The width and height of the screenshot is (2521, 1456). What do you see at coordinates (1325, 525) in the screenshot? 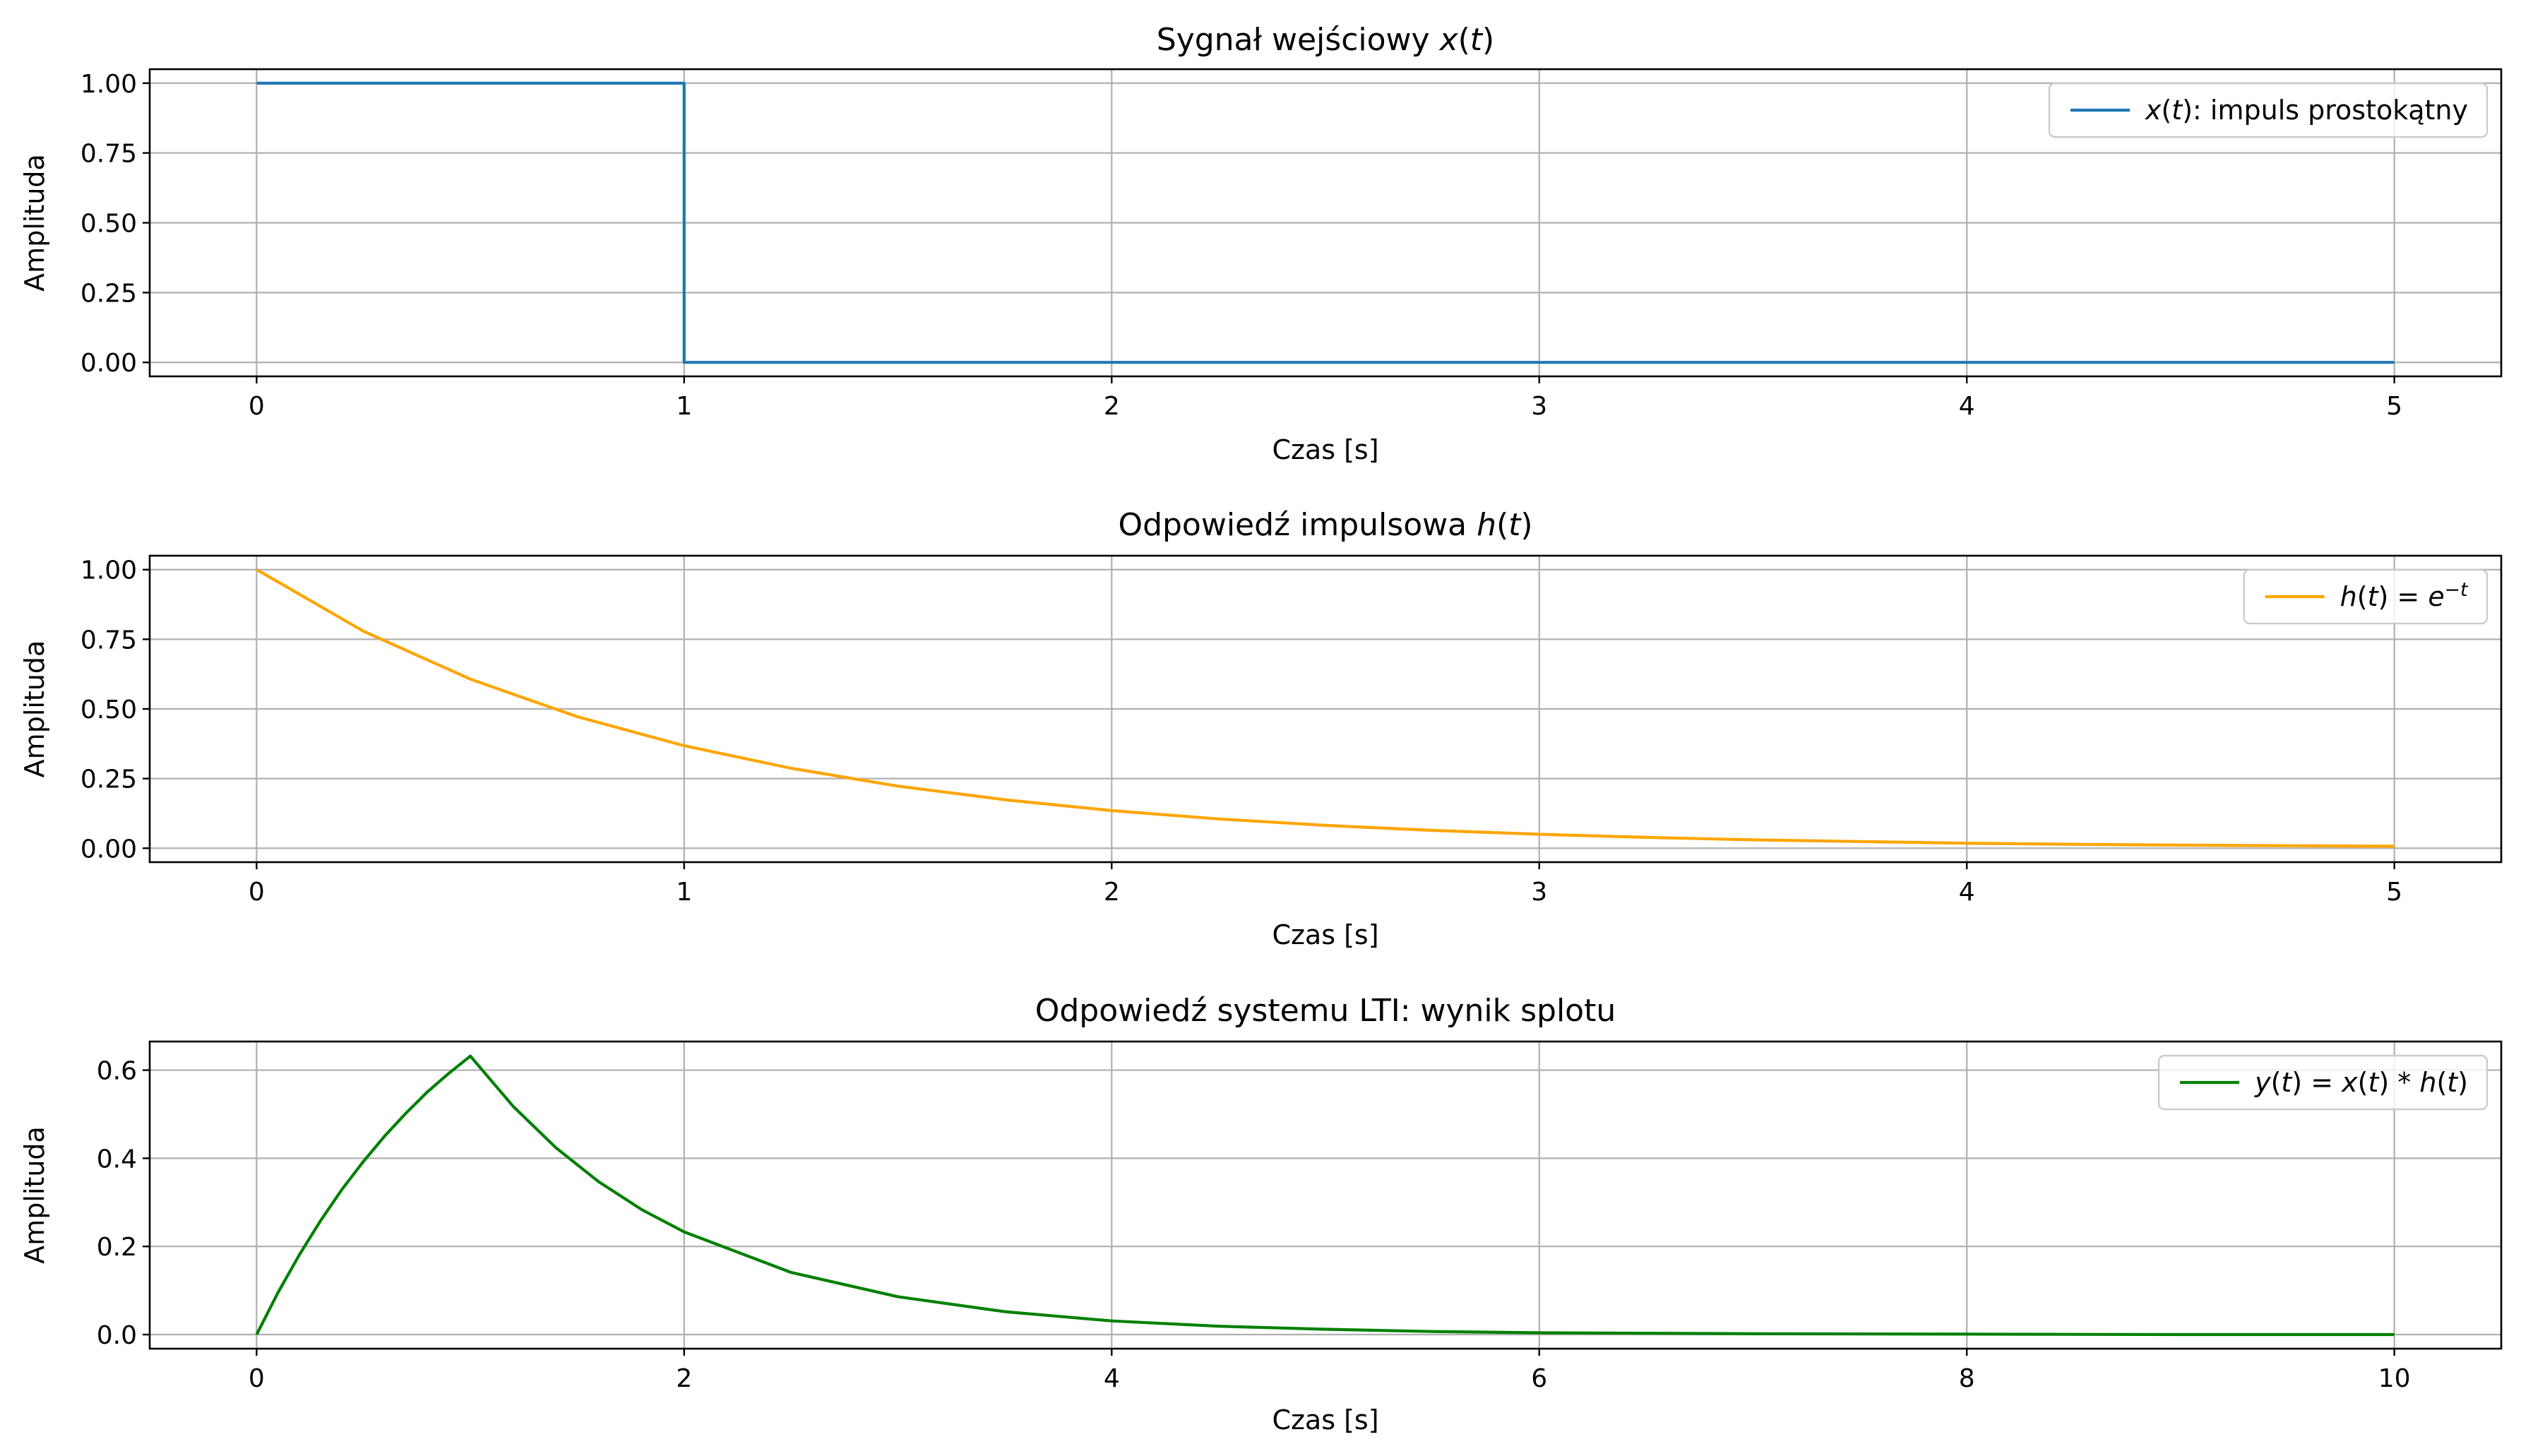
I see `subplot-title: Odpowiedź impulsowa h(t)` at bounding box center [1325, 525].